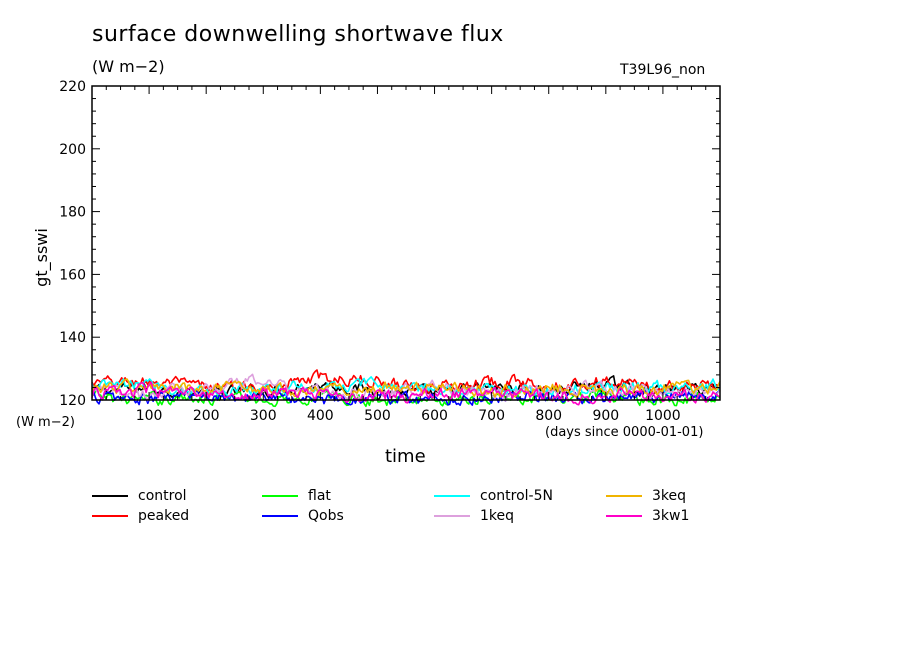 The width and height of the screenshot is (904, 654). I want to click on x-tick-label: 100, so click(149, 416).